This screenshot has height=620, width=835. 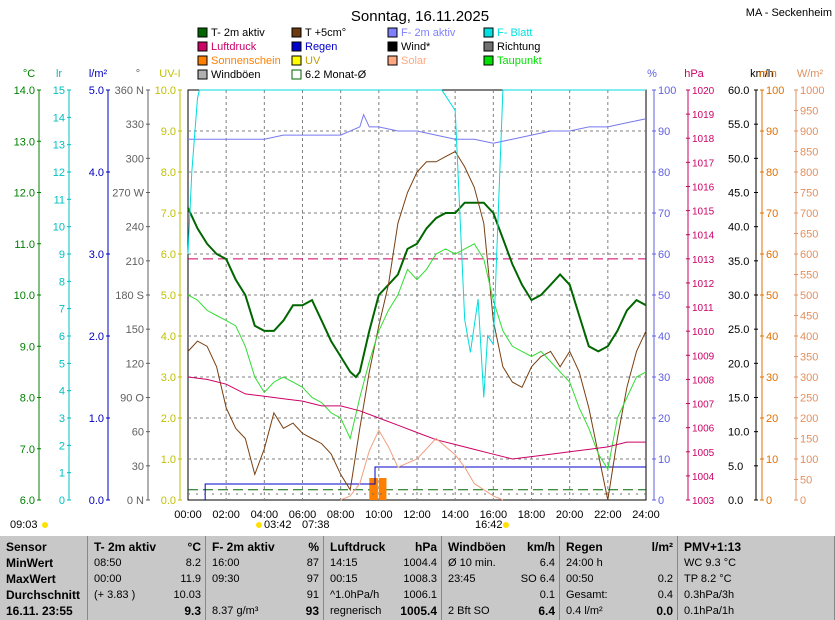 I want to click on table-cell-value: %, so click(x=313, y=547).